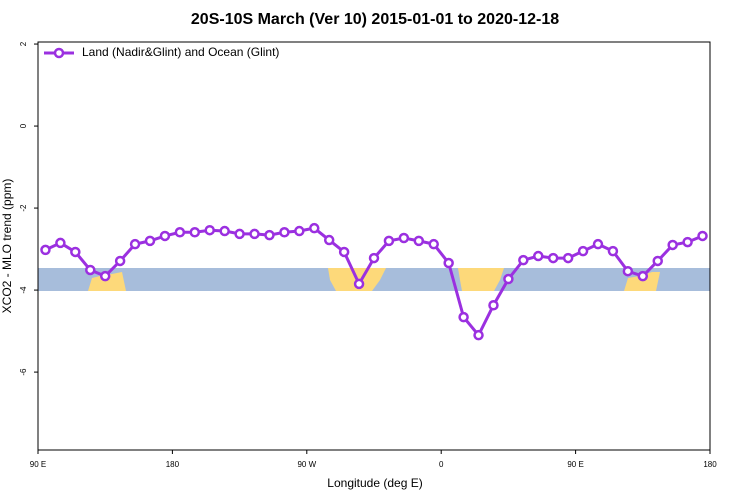  I want to click on y-tick-label: 0, so click(23, 125).